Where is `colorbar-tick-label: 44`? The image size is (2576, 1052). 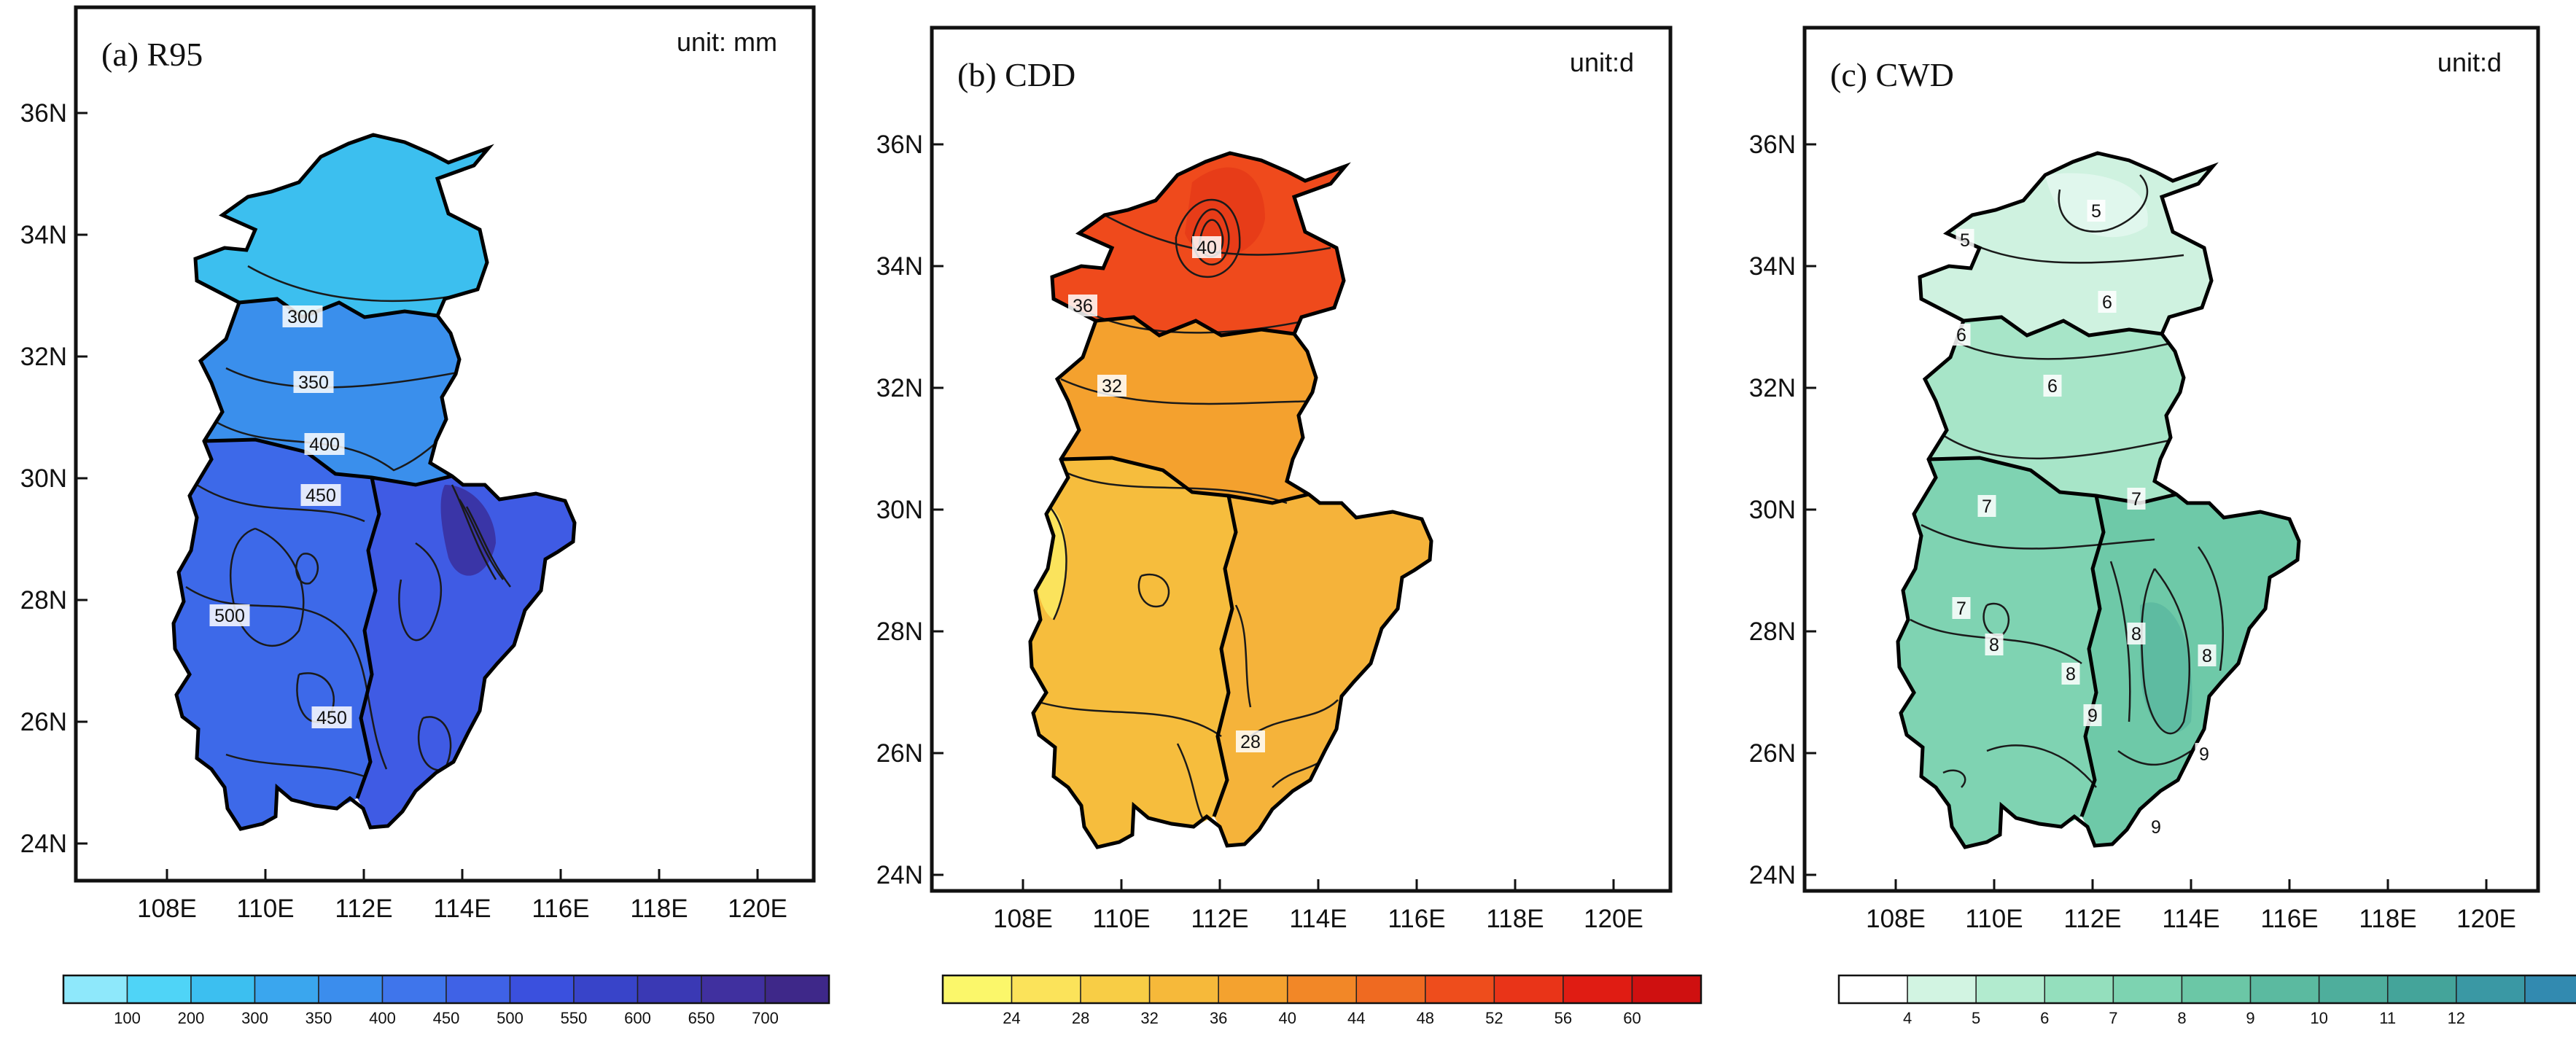
colorbar-tick-label: 44 is located at coordinates (1356, 1018).